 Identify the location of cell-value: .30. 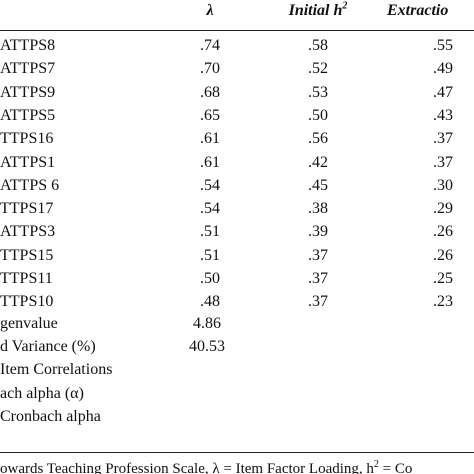
(443, 185).